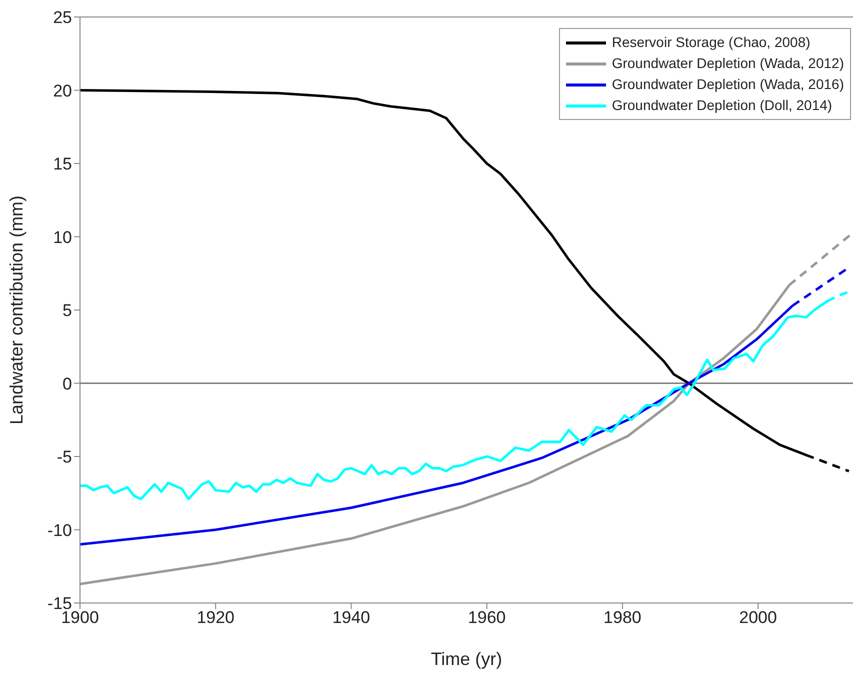  I want to click on x-tick-label: 1900, so click(80, 618).